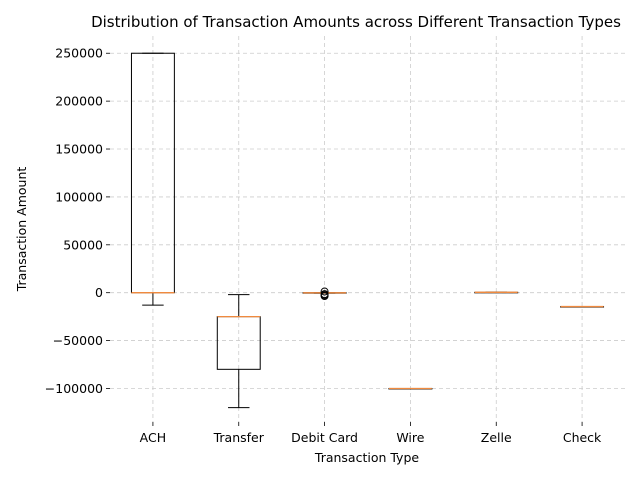 The image size is (640, 480). What do you see at coordinates (496, 437) in the screenshot?
I see `x-tick-label: Zelle` at bounding box center [496, 437].